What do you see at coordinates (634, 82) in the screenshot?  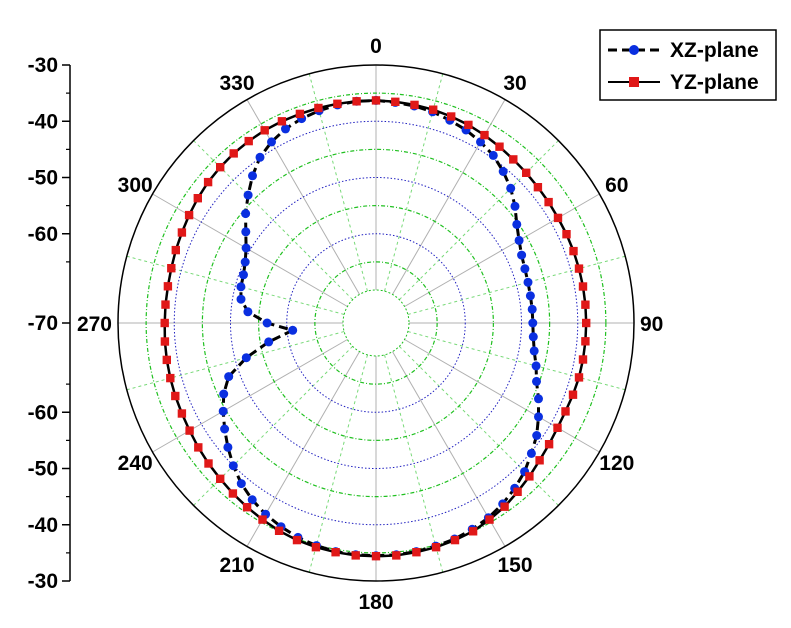 I see `legend-marker-yz` at bounding box center [634, 82].